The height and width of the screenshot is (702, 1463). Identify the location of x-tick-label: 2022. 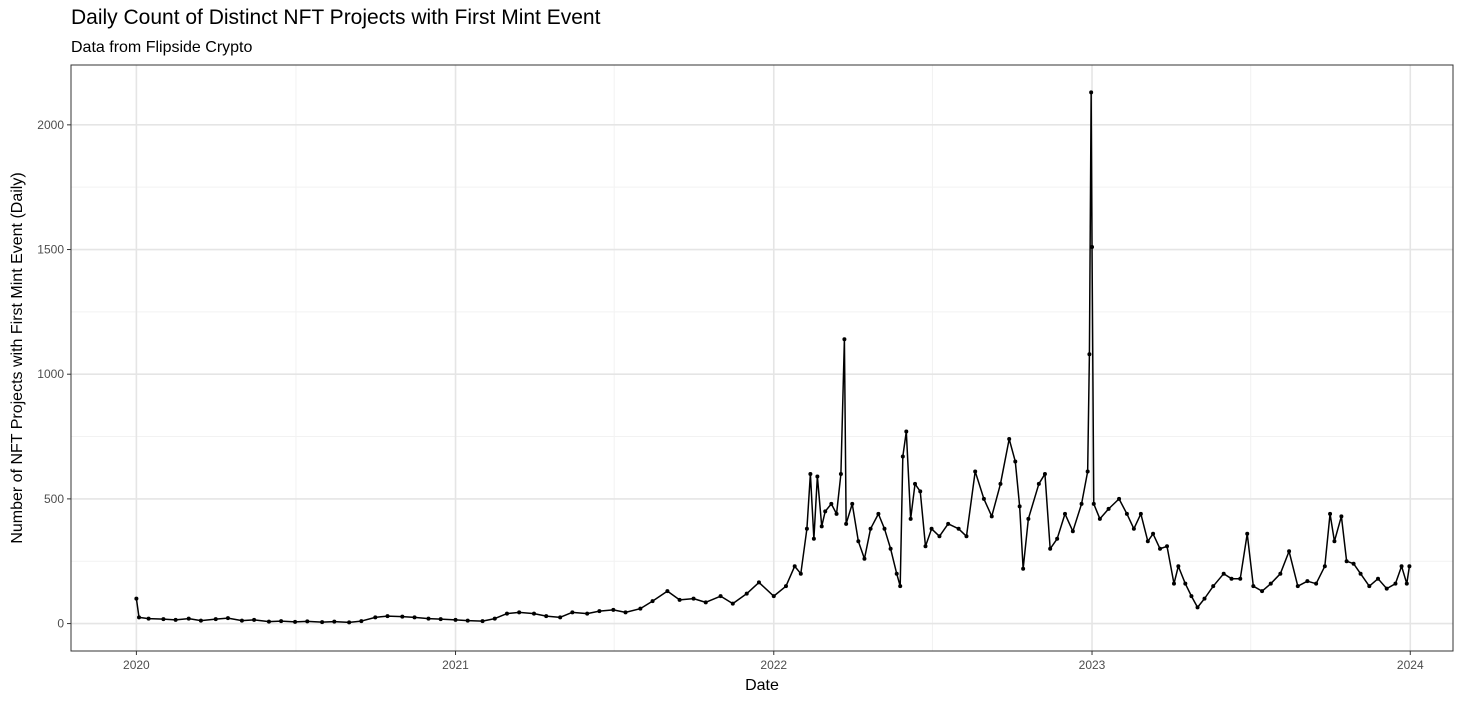
(773, 665).